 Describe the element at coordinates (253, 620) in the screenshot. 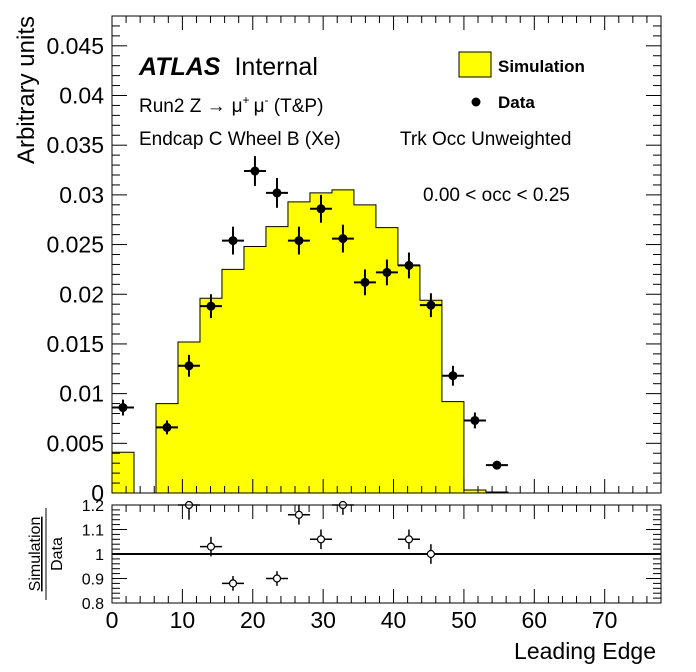

I see `x-tick-label: 20` at that location.